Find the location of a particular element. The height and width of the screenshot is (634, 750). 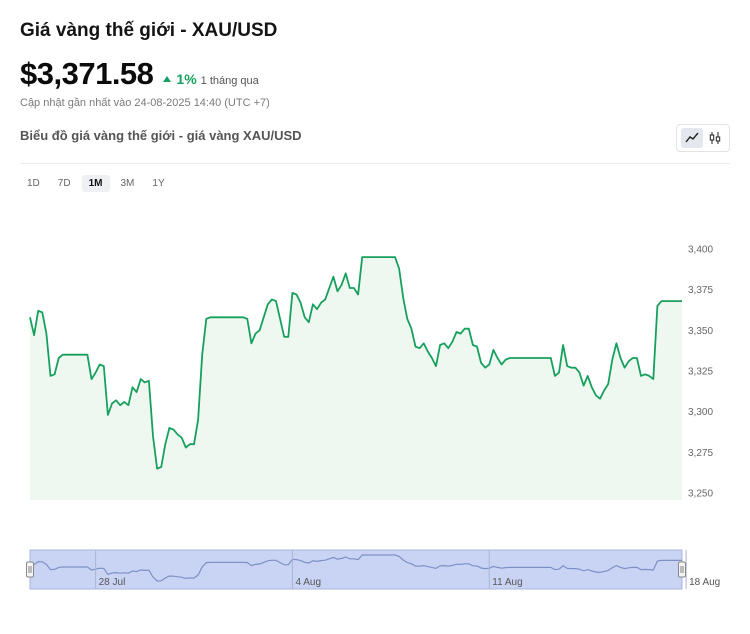

y-tick-label: 3,400 is located at coordinates (700, 250).